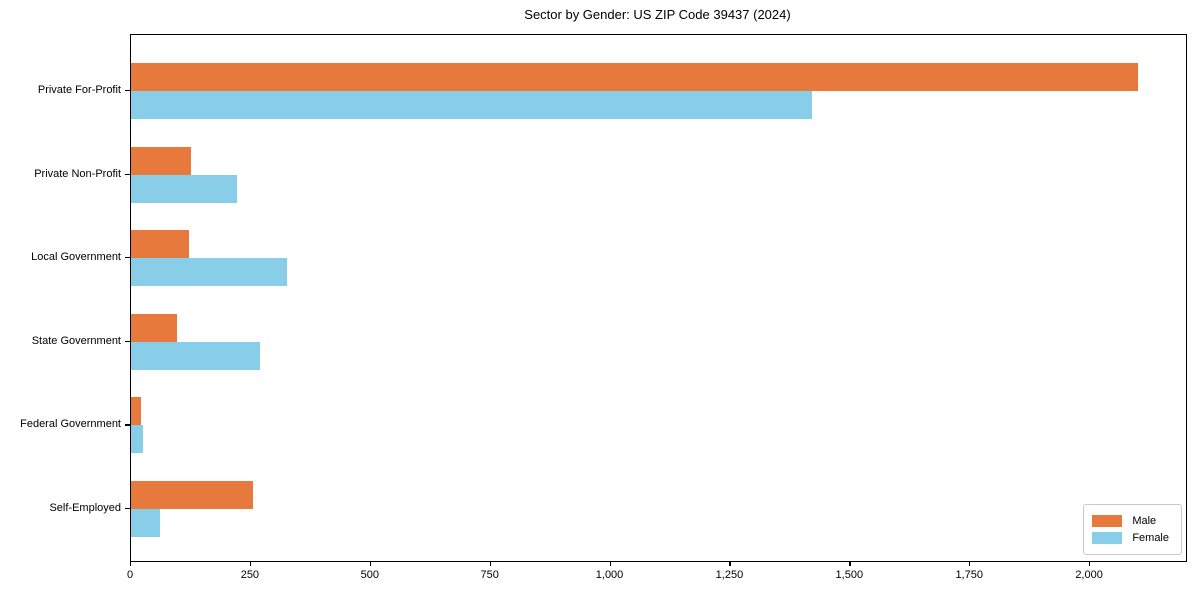 This screenshot has height=600, width=1200. Describe the element at coordinates (196, 355) in the screenshot. I see `bar-female-state-government` at that location.